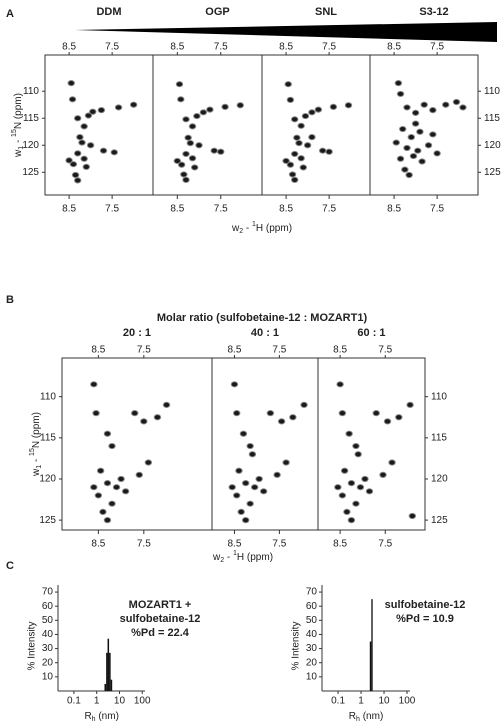  I want to click on axis-label-part: H (ppm), so click(255, 557).